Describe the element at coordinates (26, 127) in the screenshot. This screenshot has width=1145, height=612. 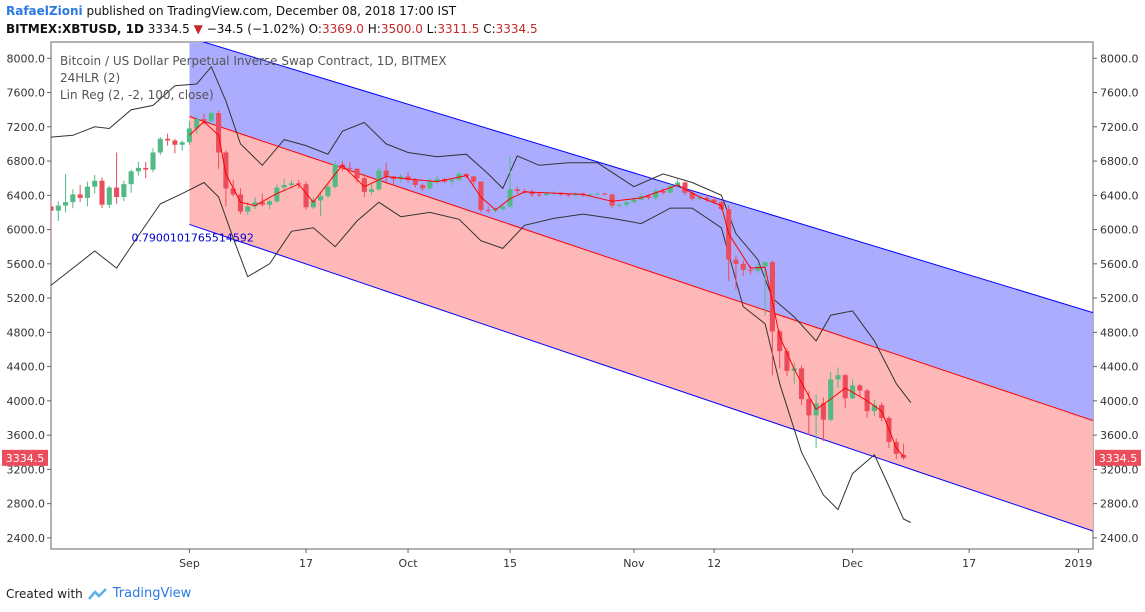
I see `y-tick-label-left: 7200.0` at that location.